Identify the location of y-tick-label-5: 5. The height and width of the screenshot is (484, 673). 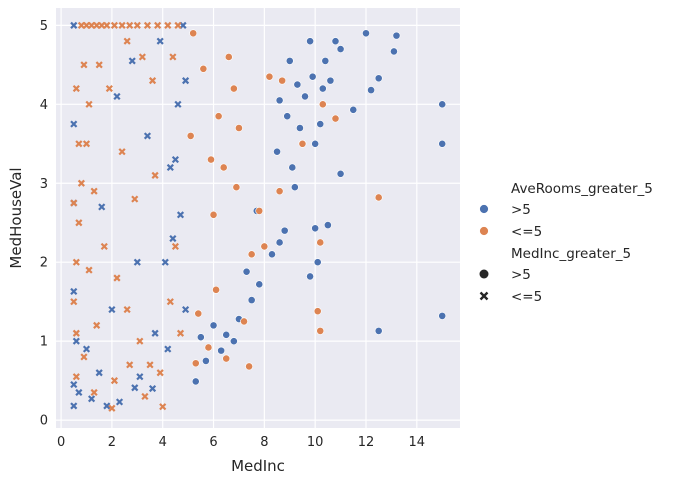
(44, 26).